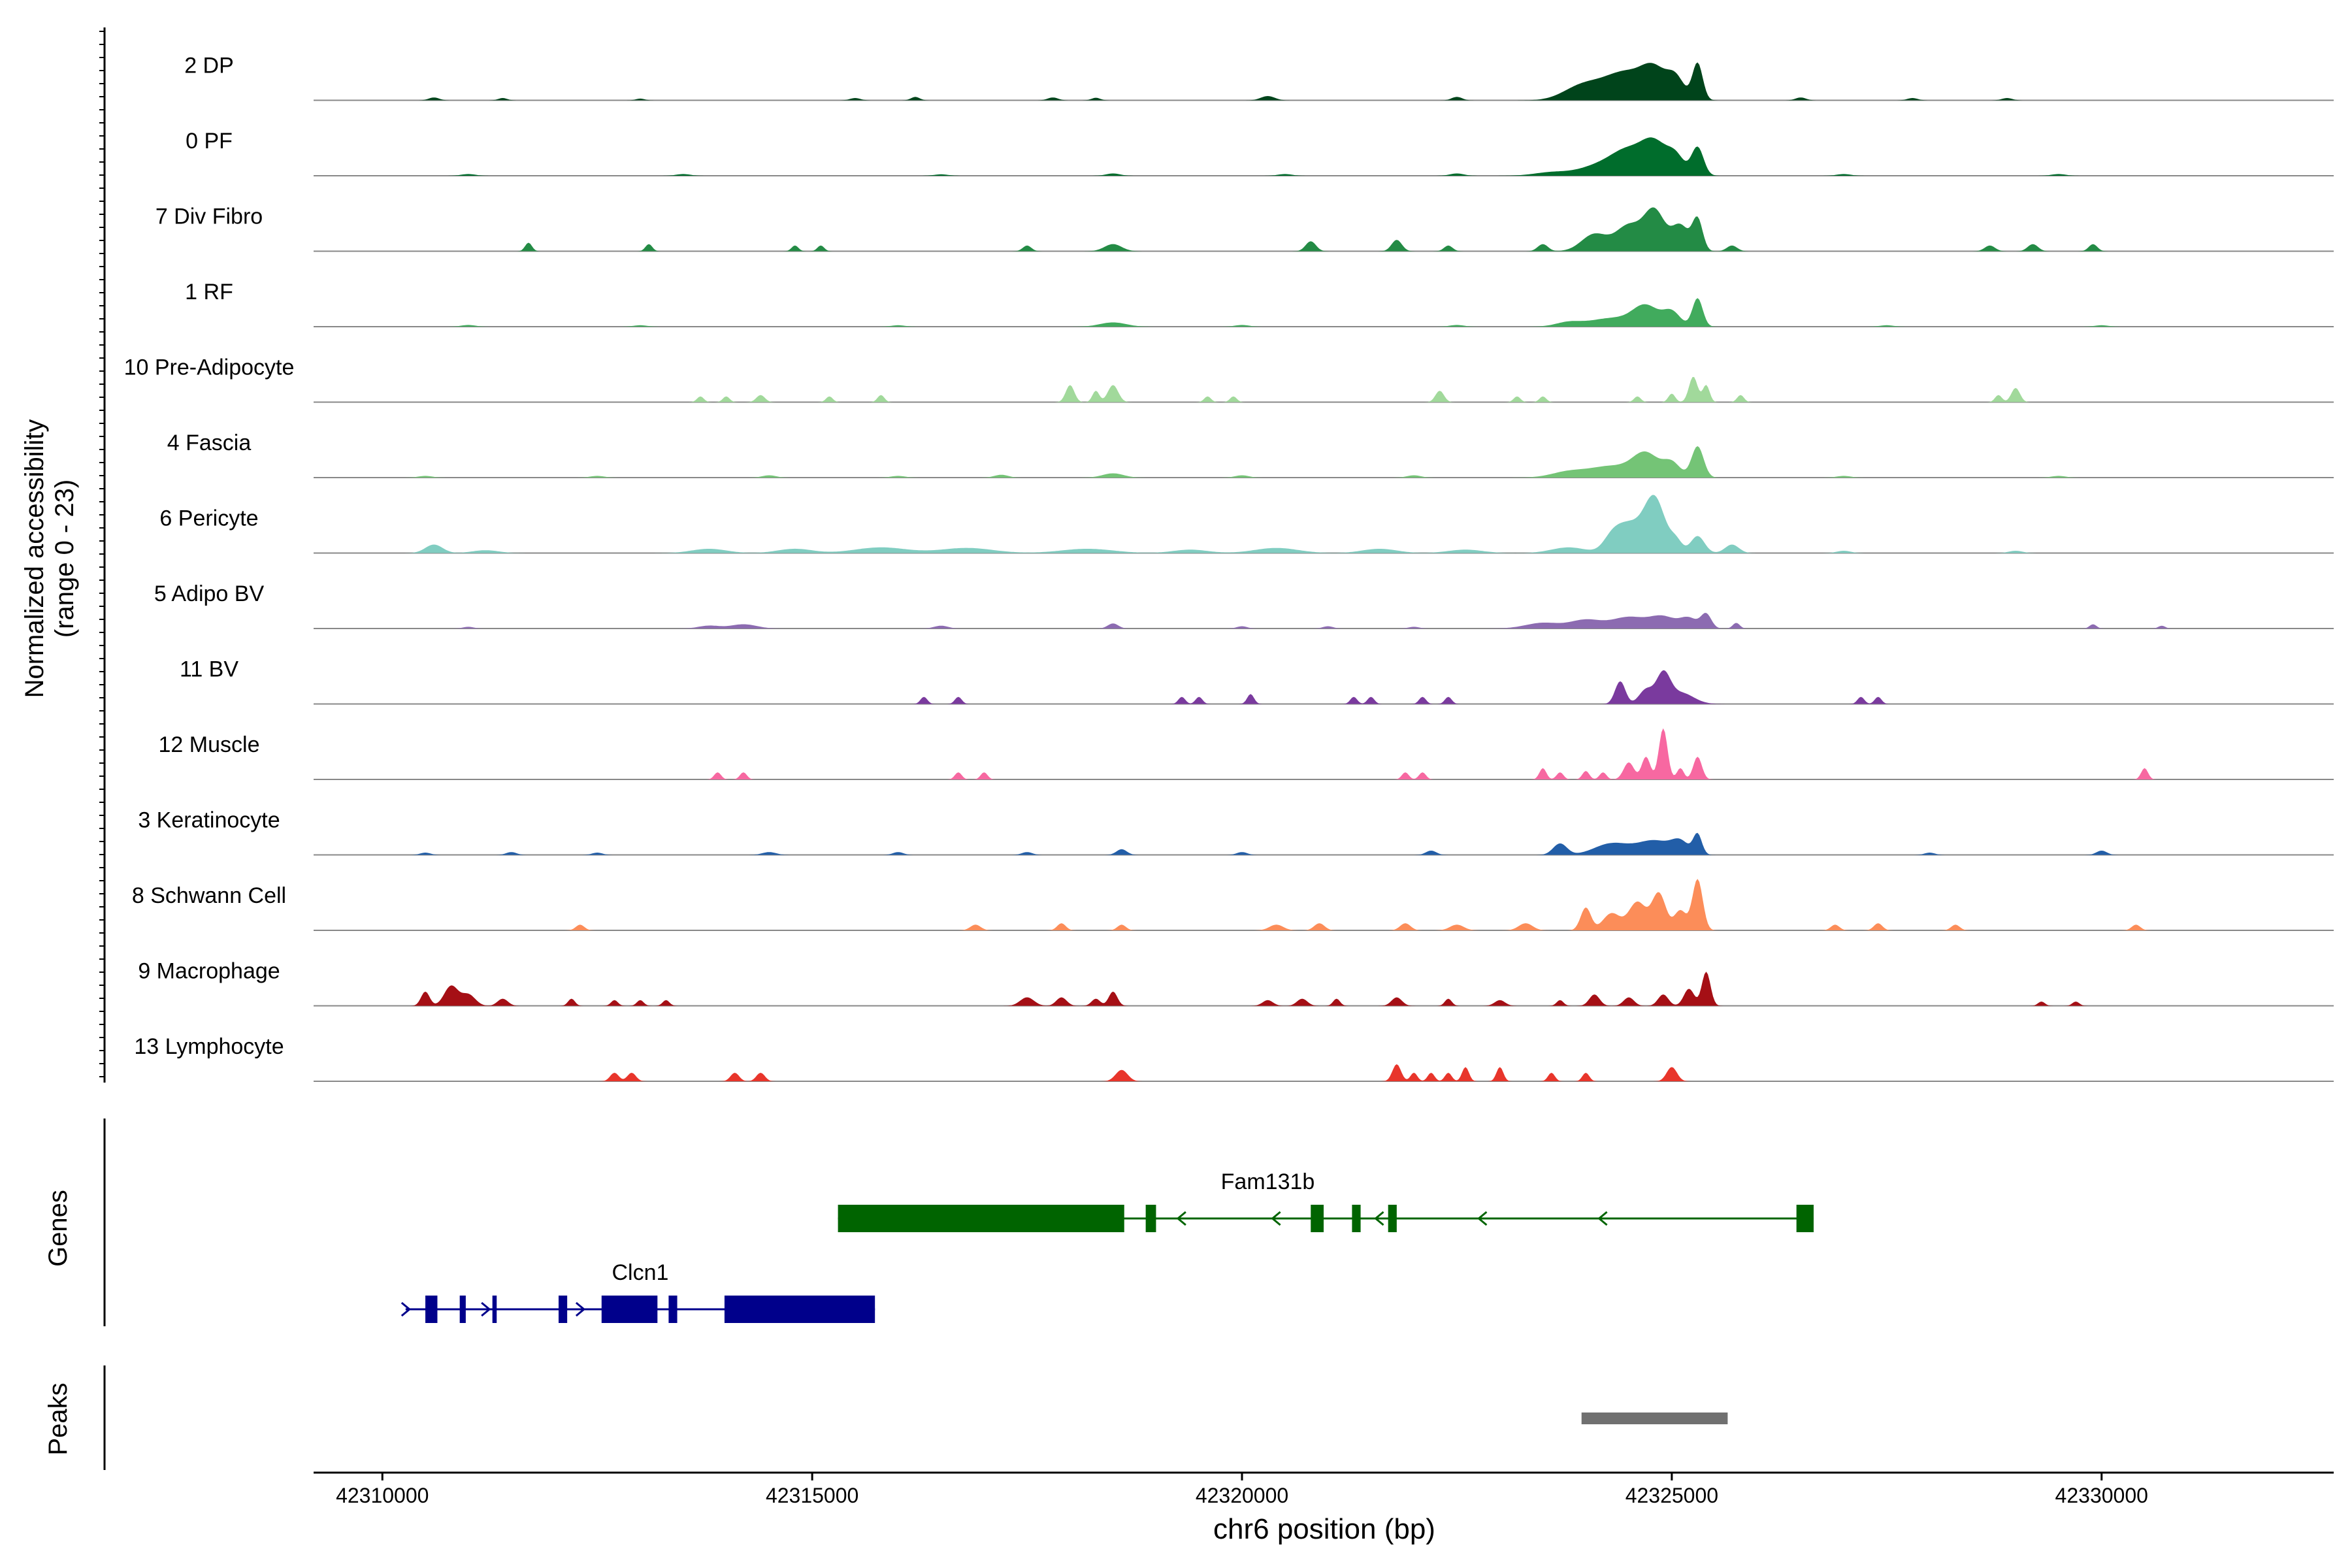  I want to click on track-3-keratinocyte: 3 Keratinocyte, so click(1236, 832).